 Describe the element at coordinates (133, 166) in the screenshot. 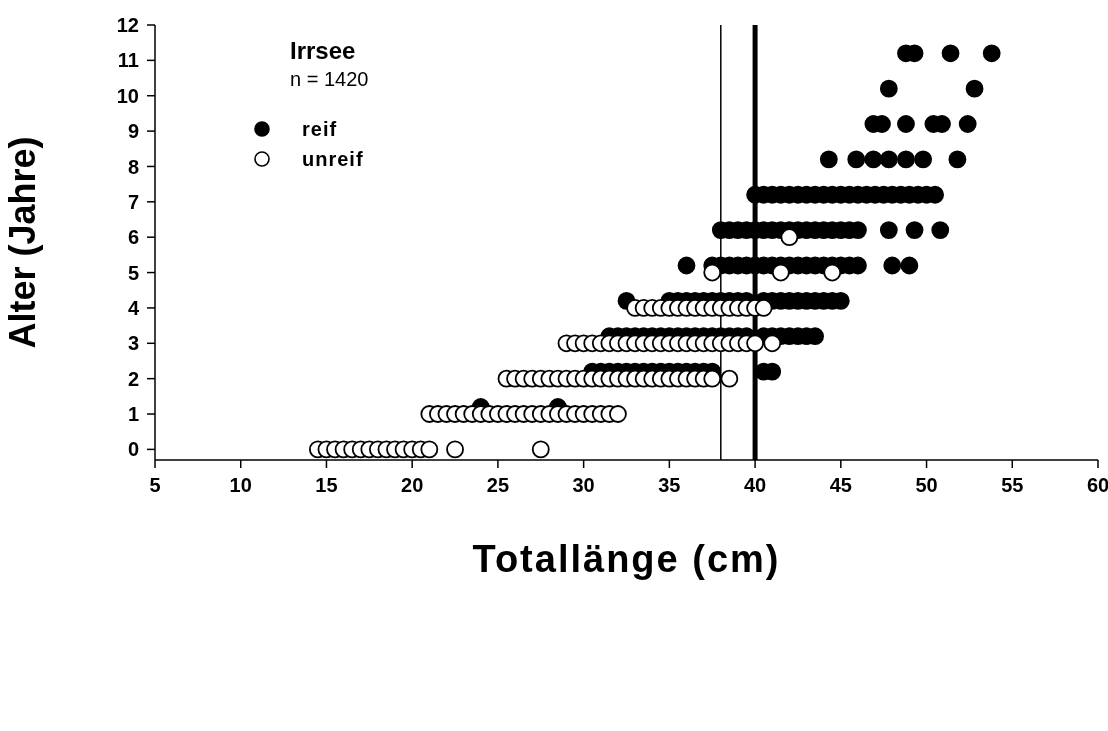

I see `y-tick-label: 8` at that location.